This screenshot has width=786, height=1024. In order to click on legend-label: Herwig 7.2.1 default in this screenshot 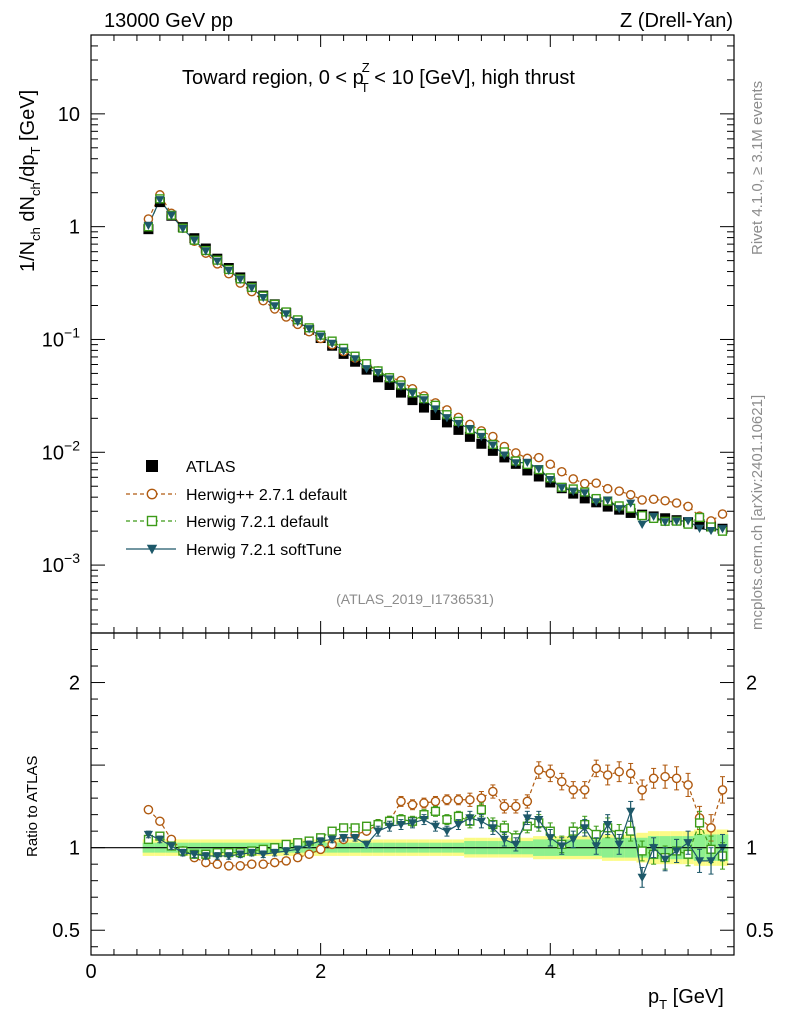, I will do `click(257, 522)`.